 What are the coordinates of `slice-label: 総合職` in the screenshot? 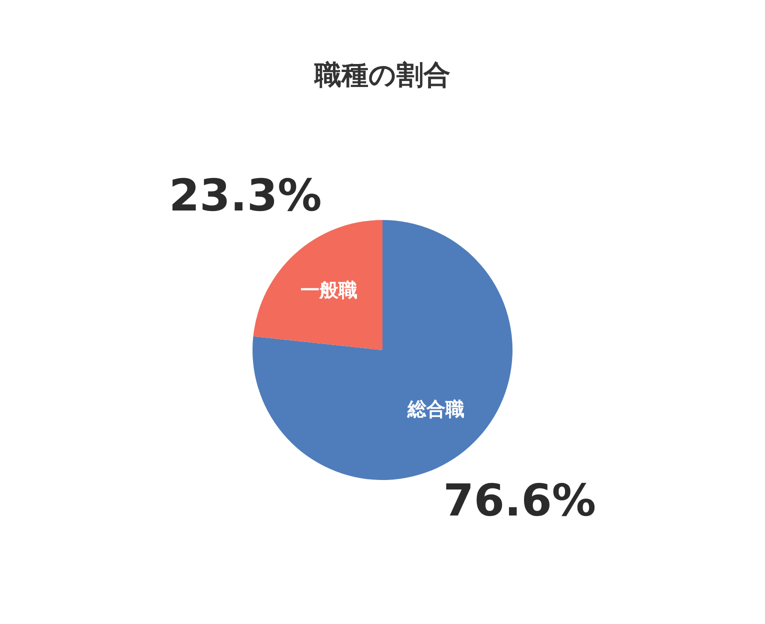 It's located at (435, 409).